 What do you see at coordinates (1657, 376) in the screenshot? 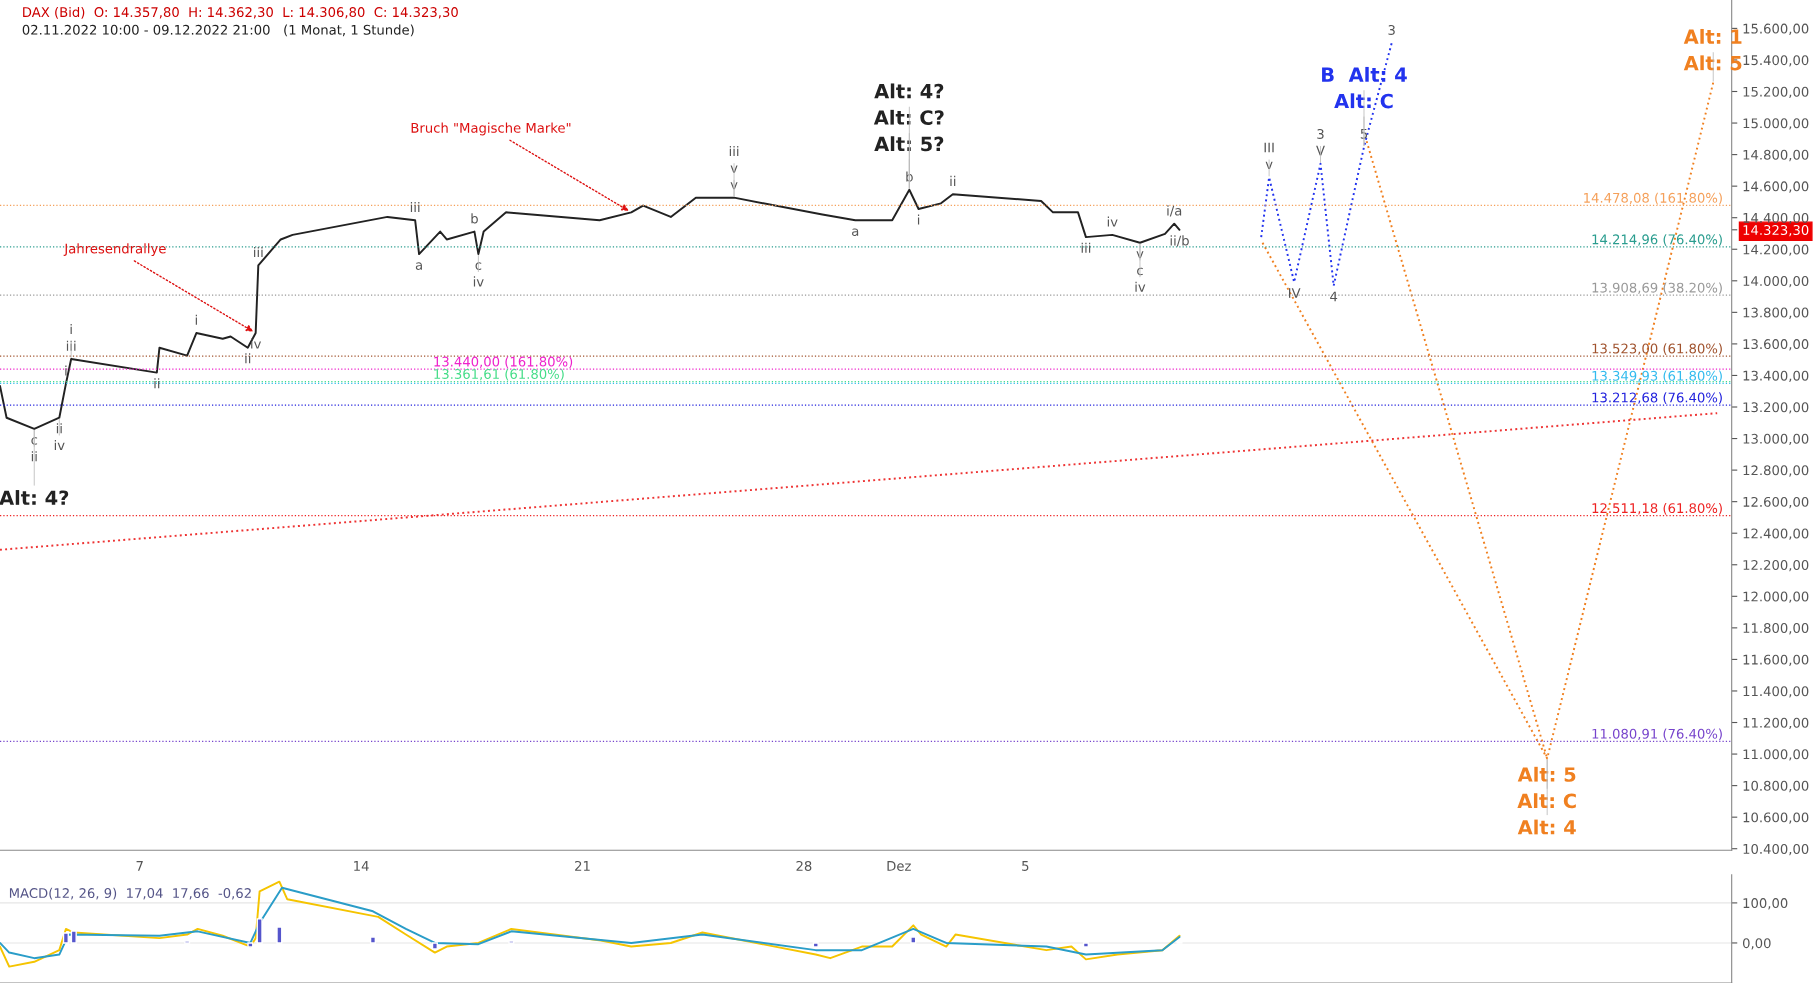
I see `ref-line-label: 13.349,93 (61.80%)` at bounding box center [1657, 376].